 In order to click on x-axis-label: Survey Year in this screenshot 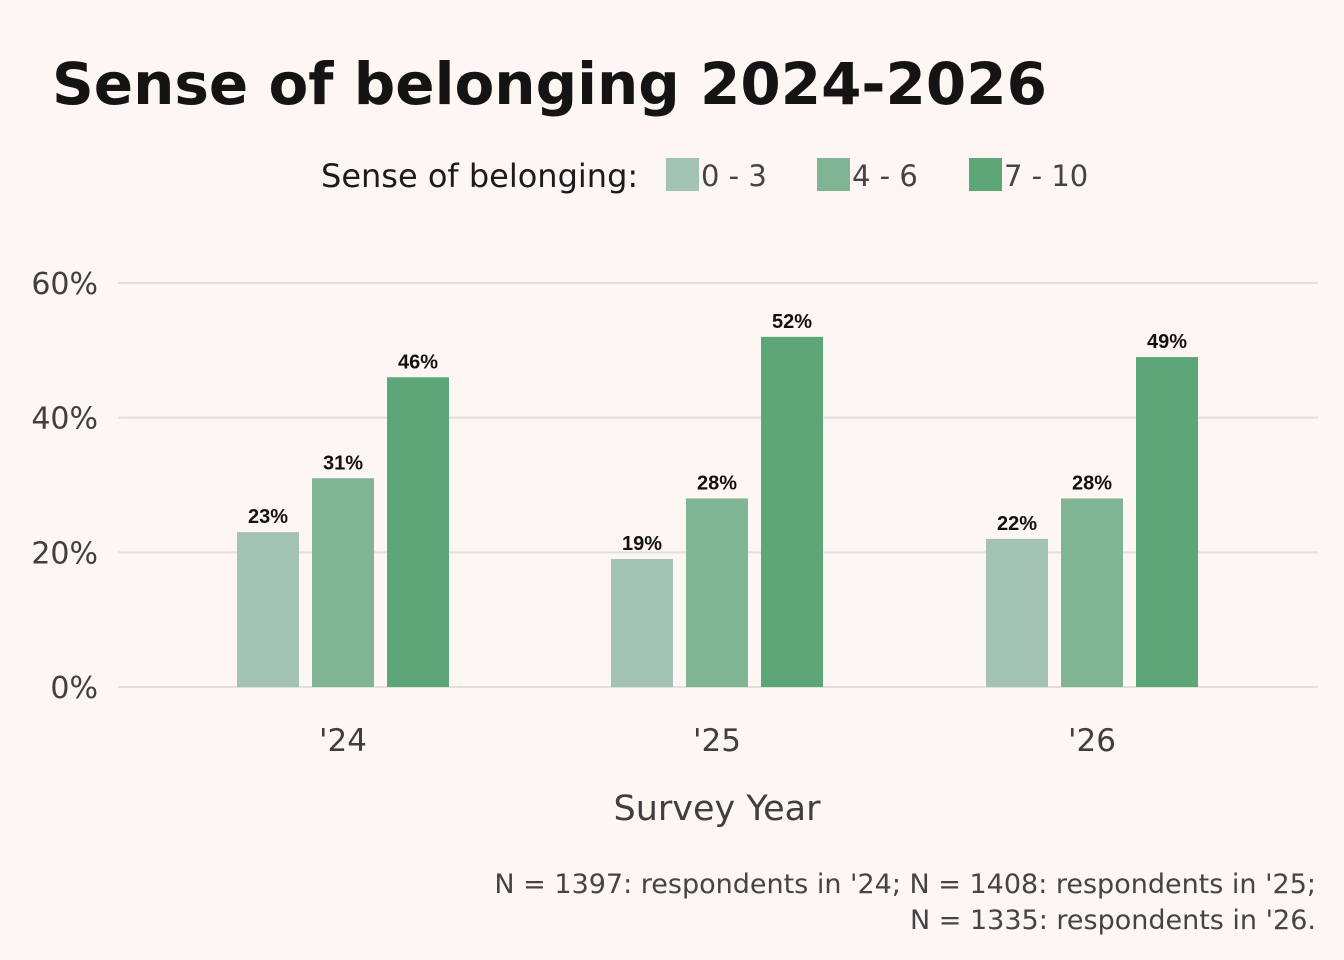, I will do `click(718, 809)`.